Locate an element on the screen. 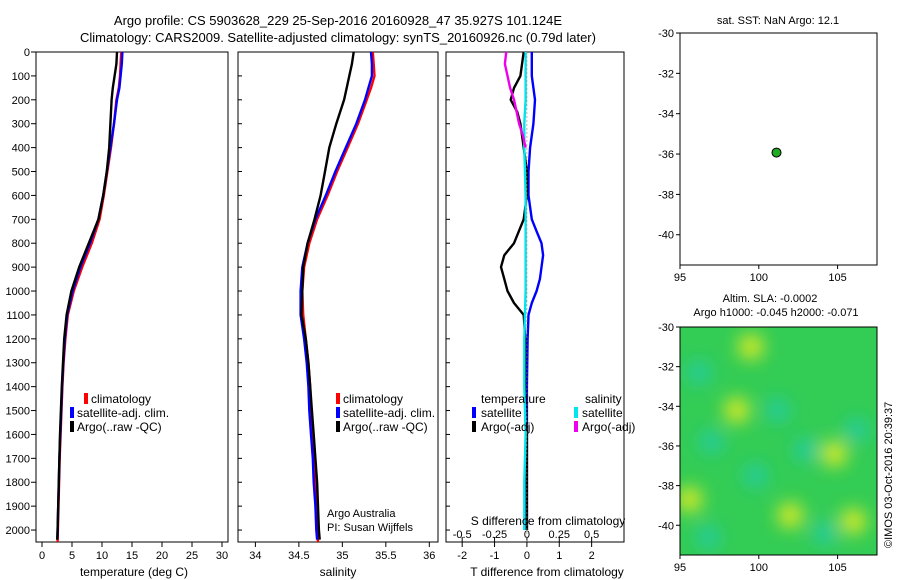  legend-swatch-t-argo is located at coordinates (474, 426).